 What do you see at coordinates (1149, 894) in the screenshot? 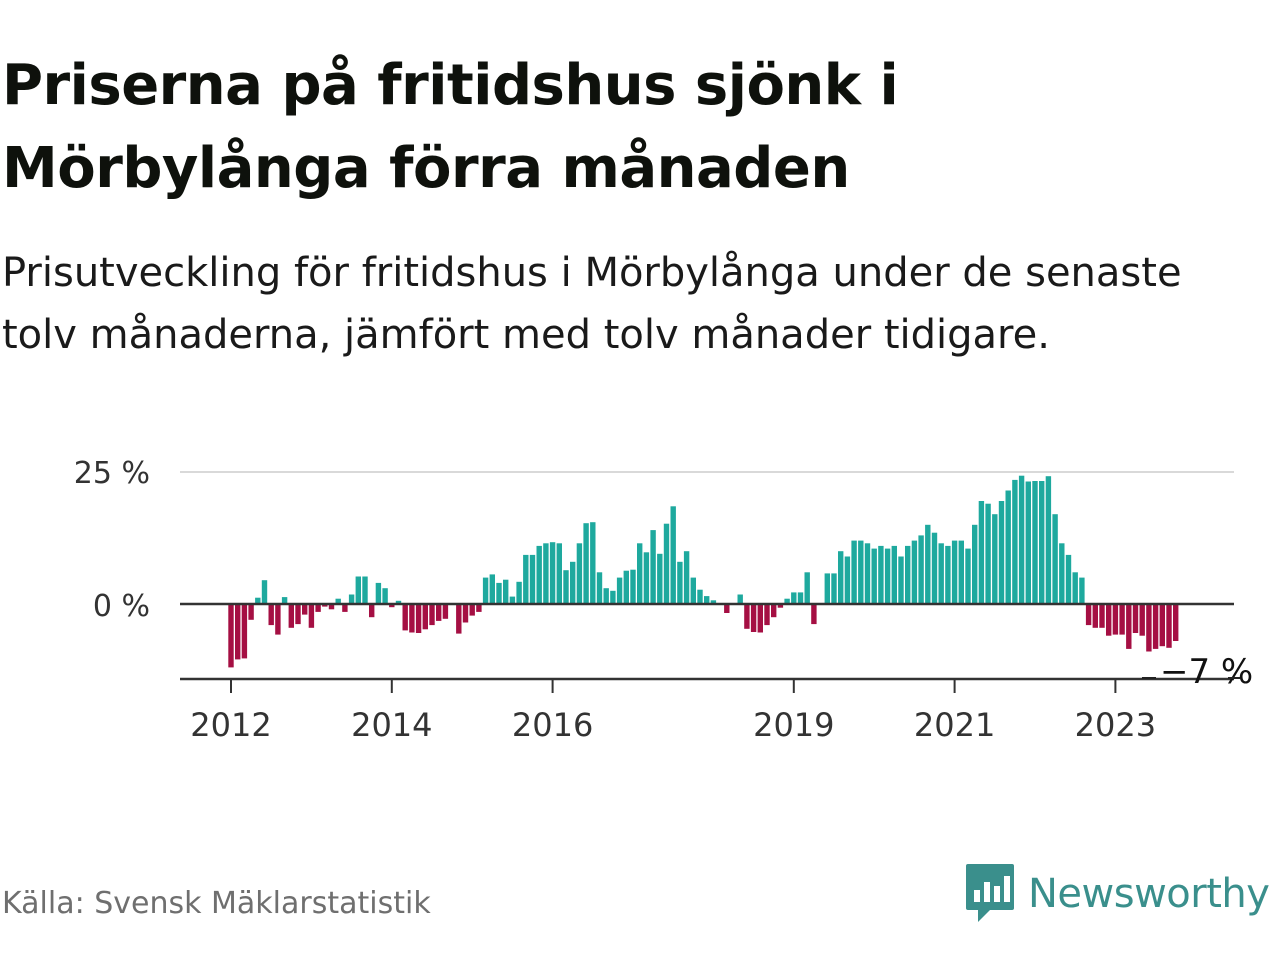
I see `brand-name: Newsworthy` at bounding box center [1149, 894].